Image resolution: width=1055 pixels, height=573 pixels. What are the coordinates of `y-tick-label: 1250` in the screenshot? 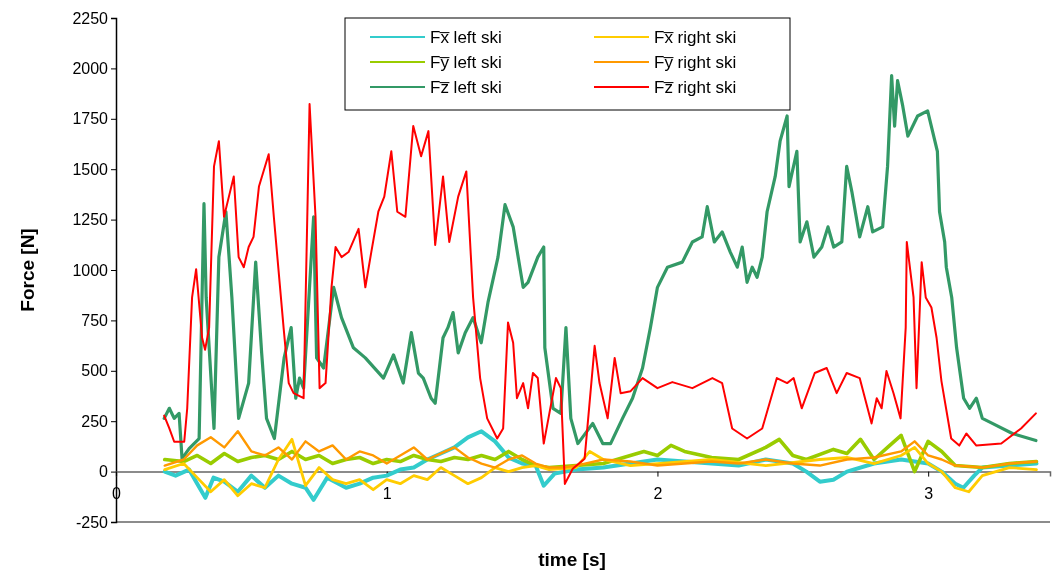 It's located at (90, 220).